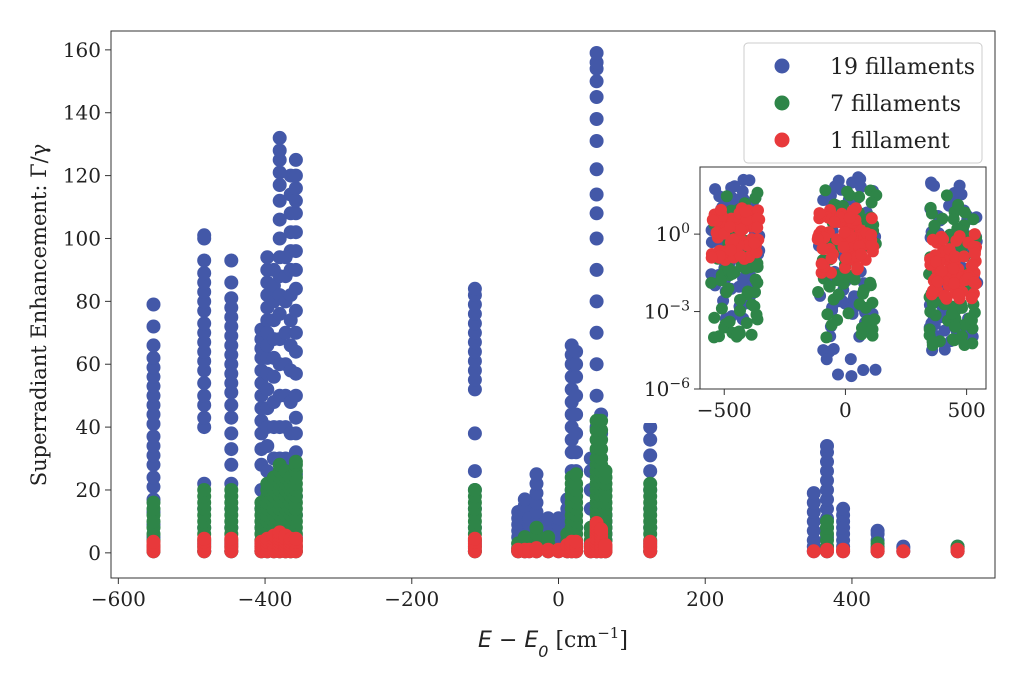 The width and height of the screenshot is (1024, 683). I want to click on y-tick-label: 140, so click(82, 113).